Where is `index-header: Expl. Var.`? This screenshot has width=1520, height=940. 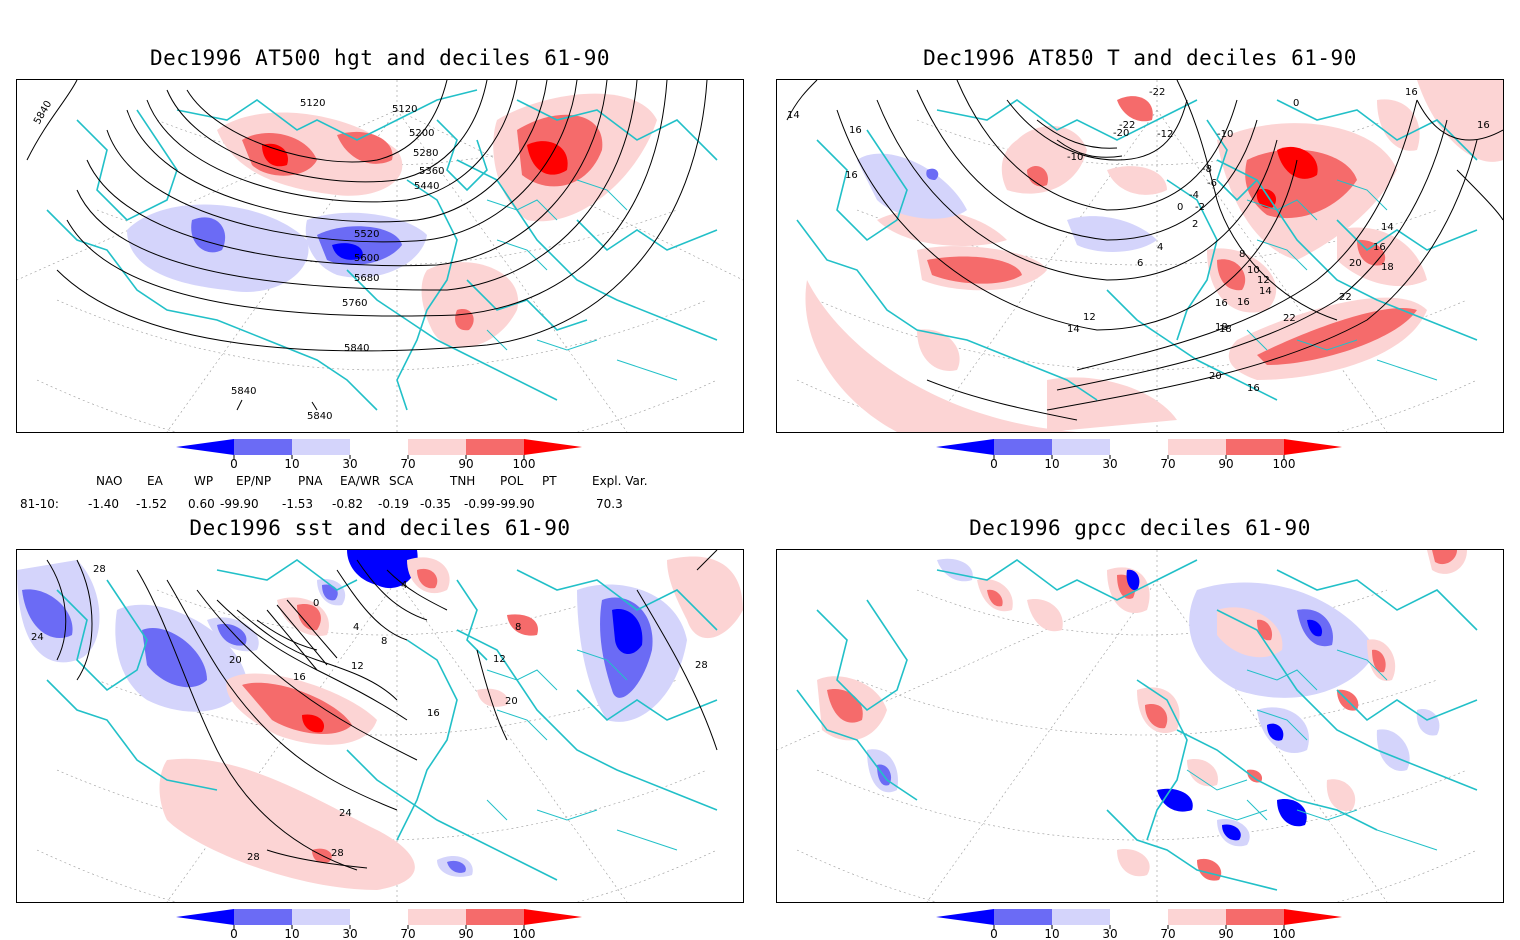
index-header: Expl. Var. is located at coordinates (620, 481).